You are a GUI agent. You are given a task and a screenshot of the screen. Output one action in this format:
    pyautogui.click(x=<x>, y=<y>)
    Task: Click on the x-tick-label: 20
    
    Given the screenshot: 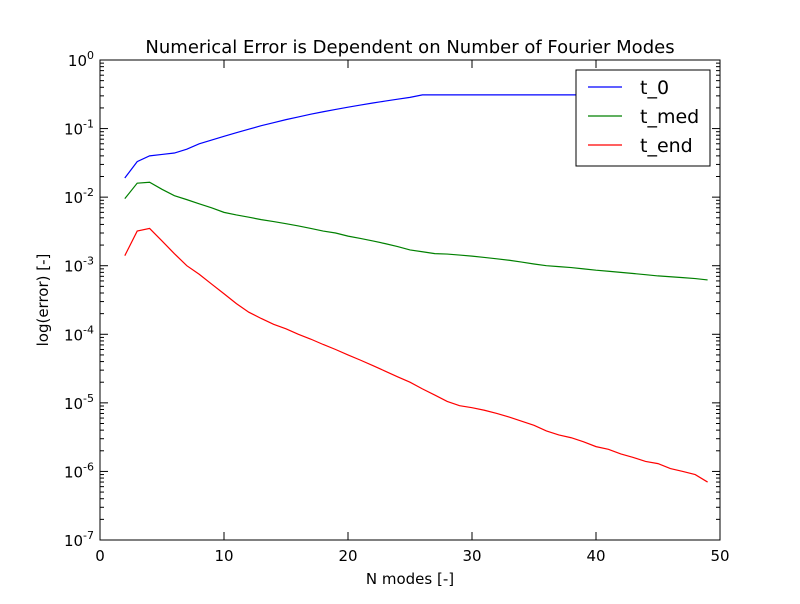 What is the action you would take?
    pyautogui.click(x=347, y=556)
    